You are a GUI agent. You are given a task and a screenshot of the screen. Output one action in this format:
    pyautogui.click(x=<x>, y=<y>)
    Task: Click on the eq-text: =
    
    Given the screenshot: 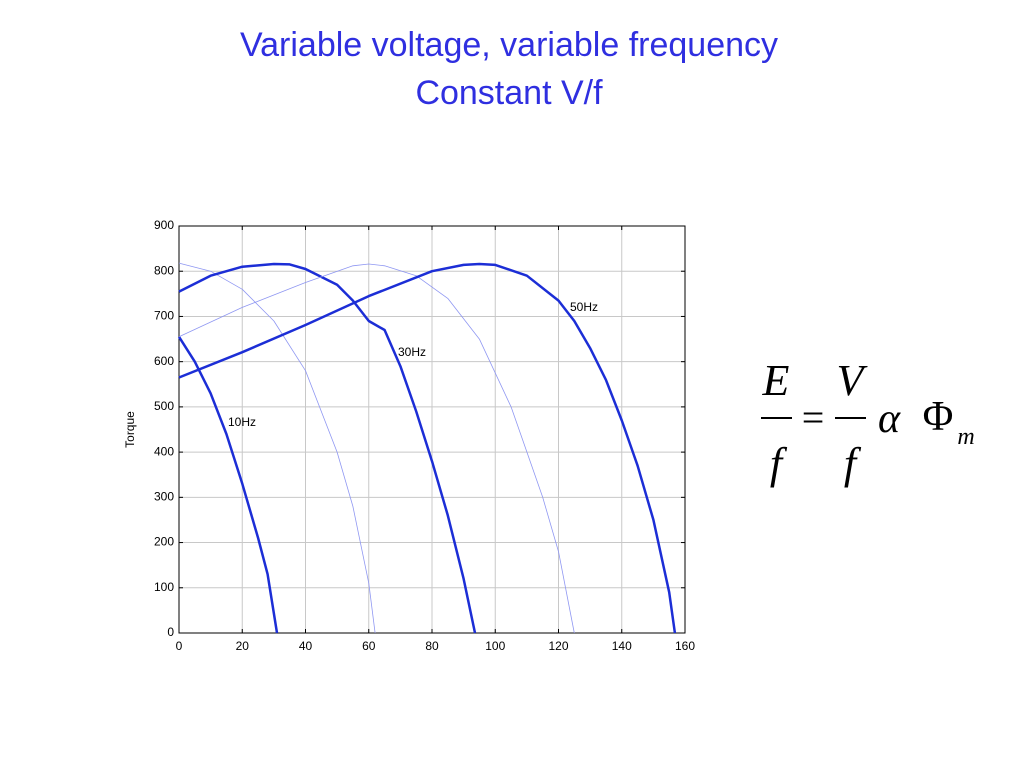 What is the action you would take?
    pyautogui.click(x=813, y=417)
    